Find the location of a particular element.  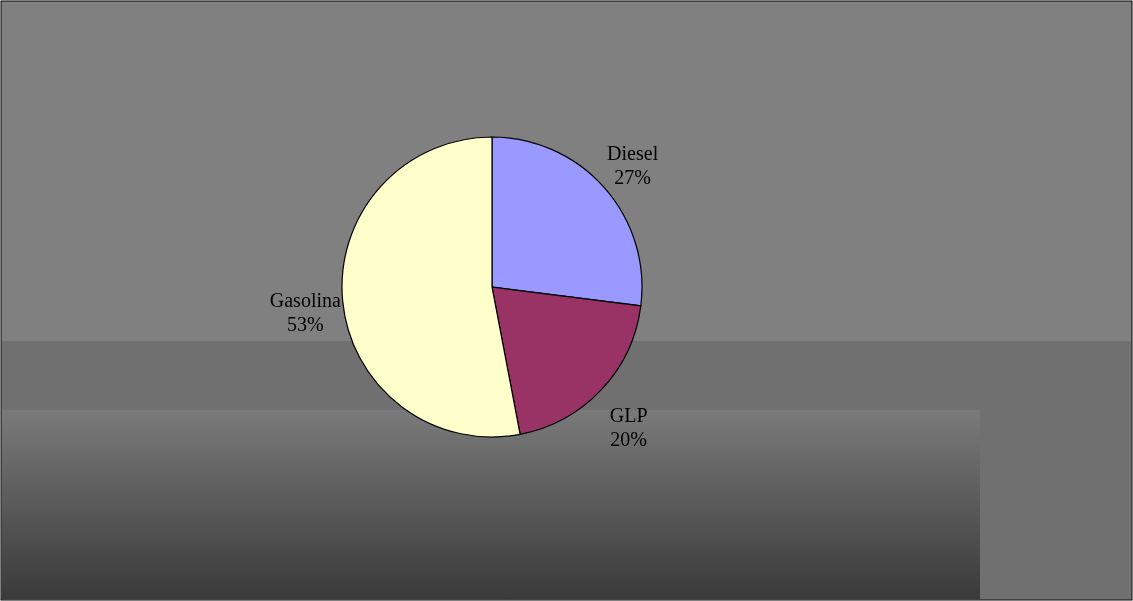

data-label: 20% is located at coordinates (629, 439).